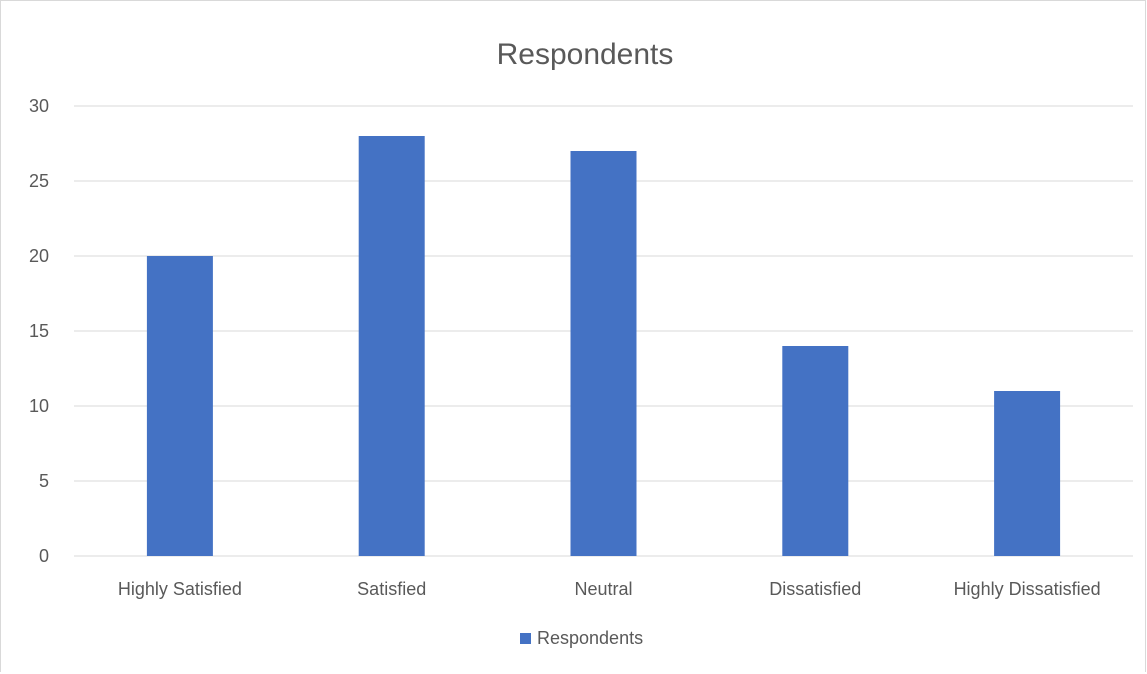 The width and height of the screenshot is (1147, 674). I want to click on x-tick-label: Satisfied, so click(391, 589).